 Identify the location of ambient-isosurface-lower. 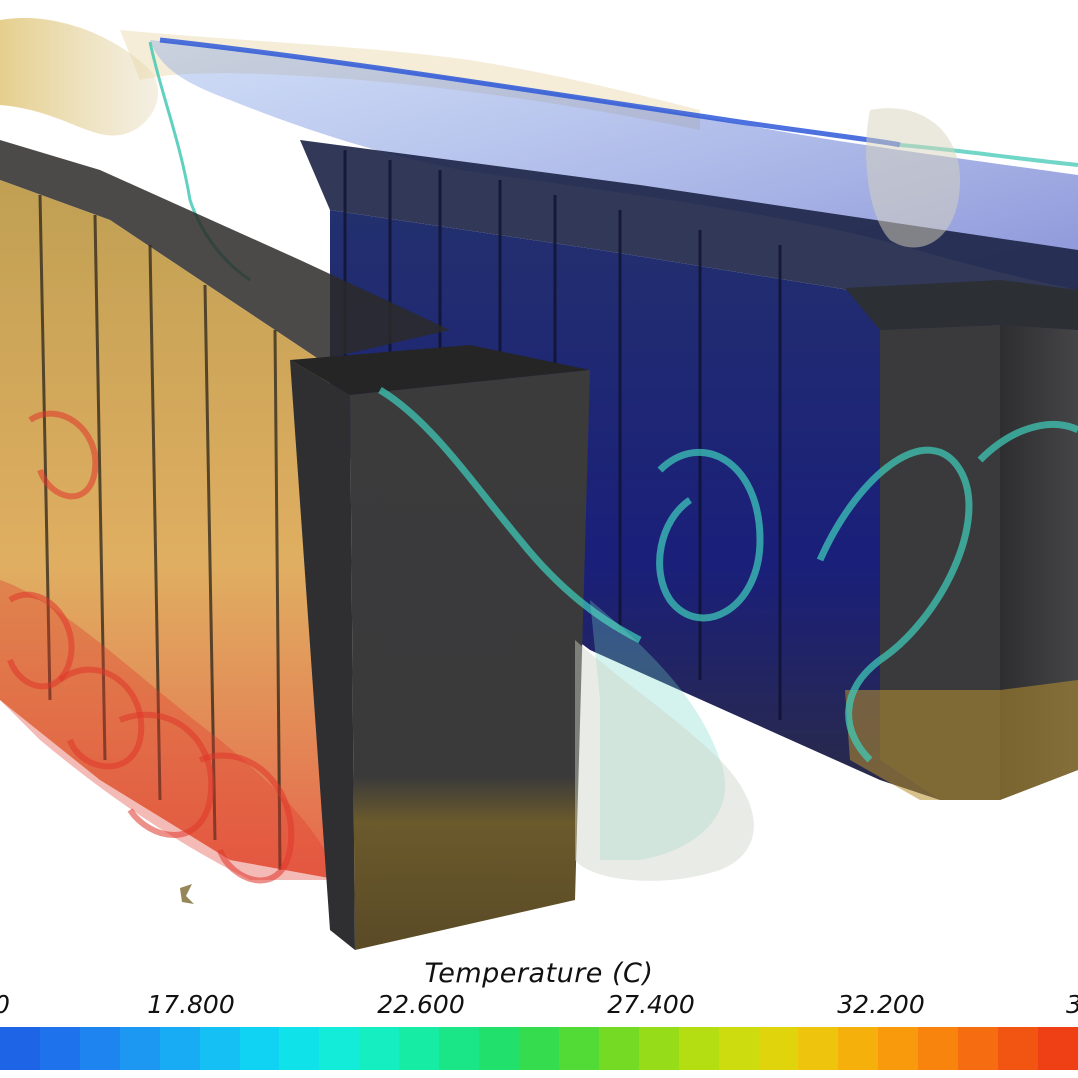
(664, 760).